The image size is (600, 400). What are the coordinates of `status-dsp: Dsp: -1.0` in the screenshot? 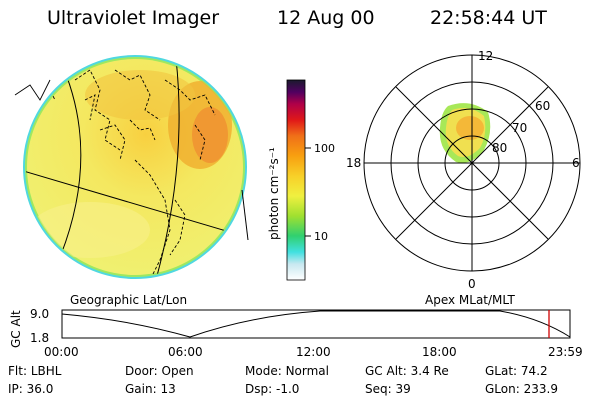 It's located at (272, 389).